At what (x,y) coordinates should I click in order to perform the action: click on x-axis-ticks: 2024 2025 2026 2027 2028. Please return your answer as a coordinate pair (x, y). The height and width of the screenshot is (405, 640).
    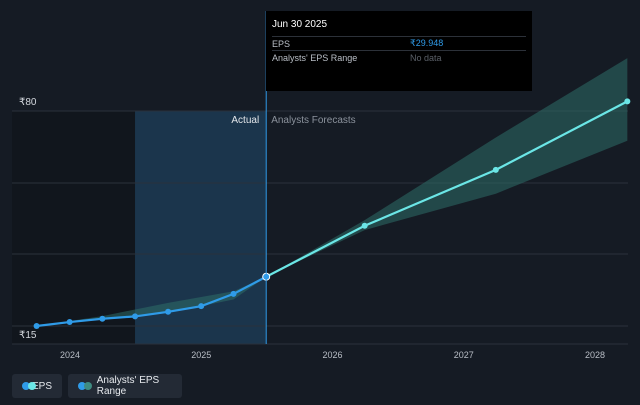
    Looking at the image, I should click on (332, 355).